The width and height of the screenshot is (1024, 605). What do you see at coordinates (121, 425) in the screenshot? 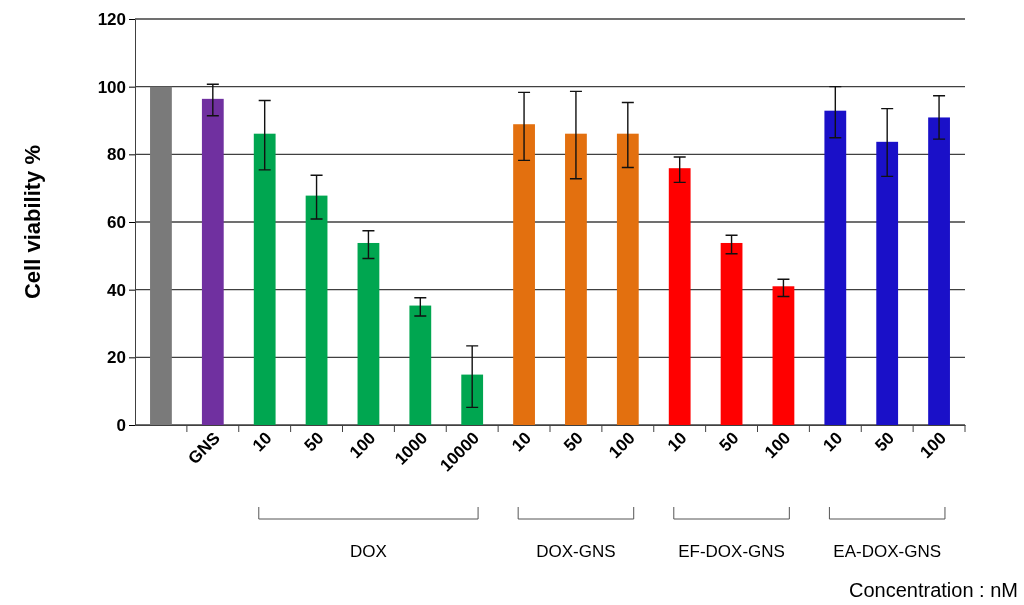
I see `y-tick-label: 0` at bounding box center [121, 425].